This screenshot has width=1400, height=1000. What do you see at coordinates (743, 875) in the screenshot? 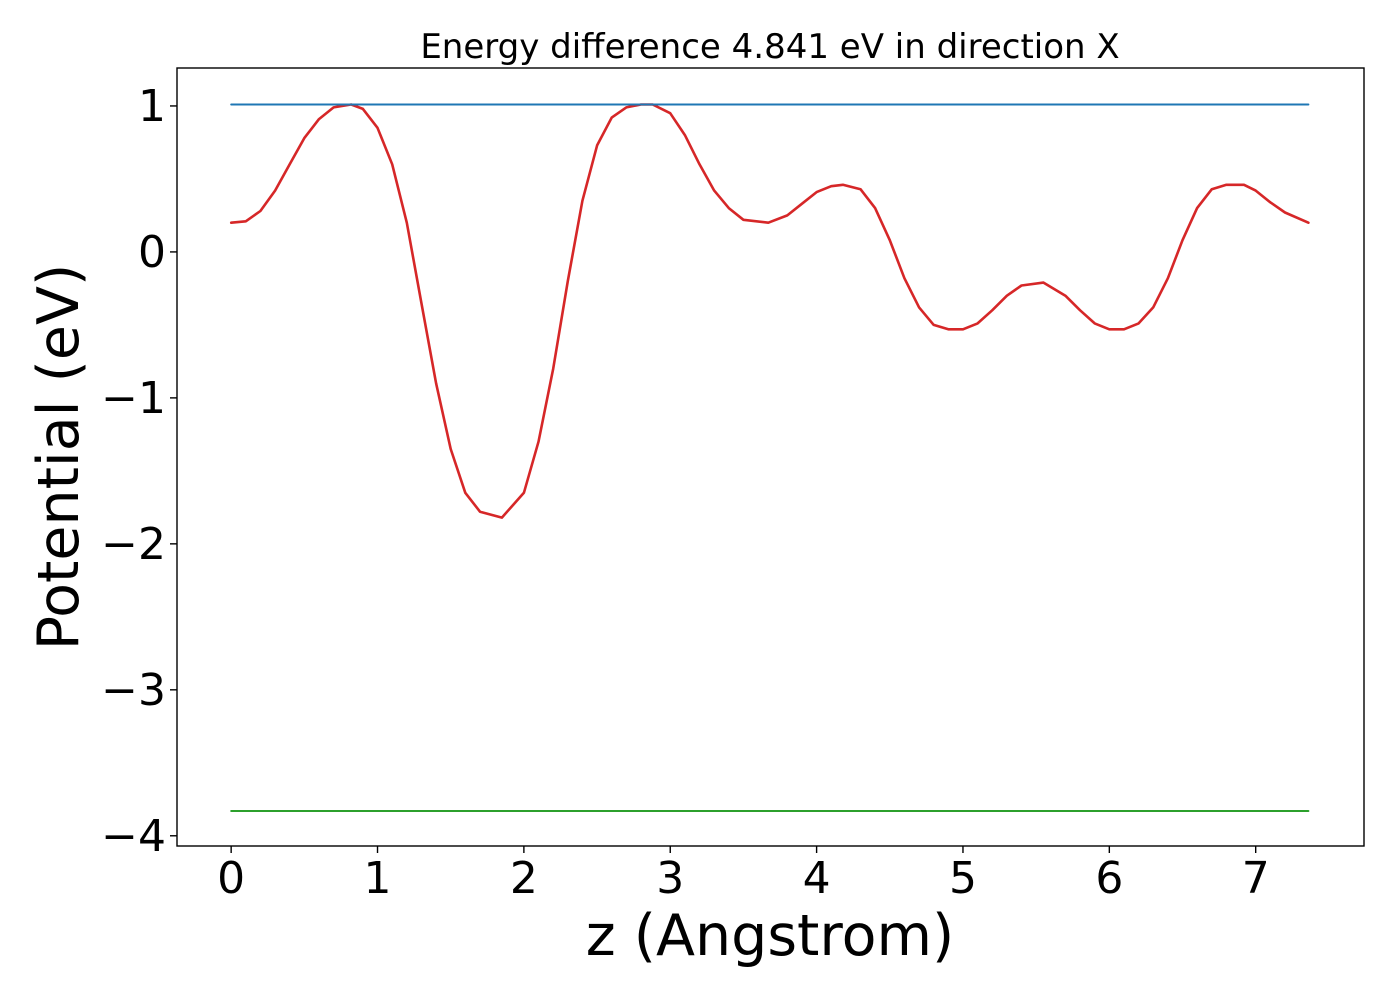
I see `x-axis-ticks: 0 1 2 3 4 5 6 7` at bounding box center [743, 875].